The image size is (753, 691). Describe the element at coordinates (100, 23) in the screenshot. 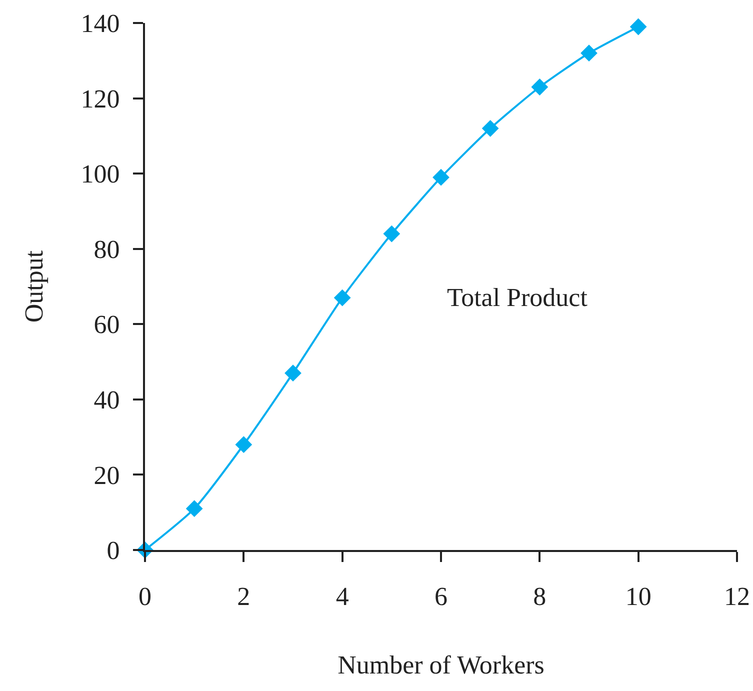

I see `y-tick-label: 140` at that location.